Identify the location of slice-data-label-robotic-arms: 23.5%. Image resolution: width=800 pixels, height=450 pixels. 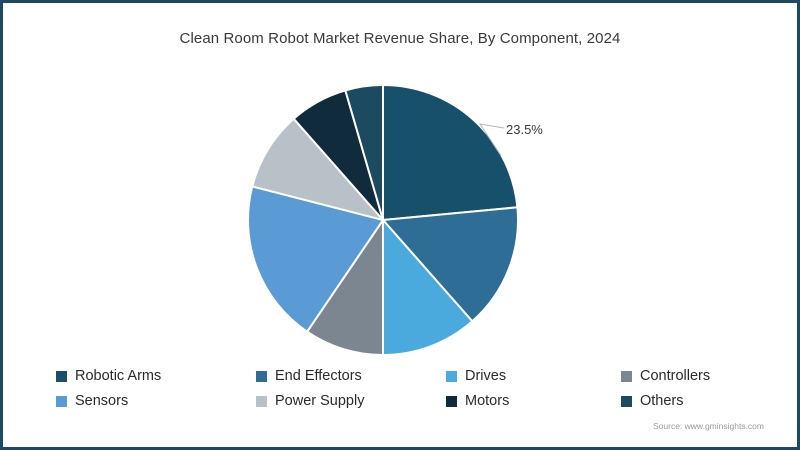
(524, 129).